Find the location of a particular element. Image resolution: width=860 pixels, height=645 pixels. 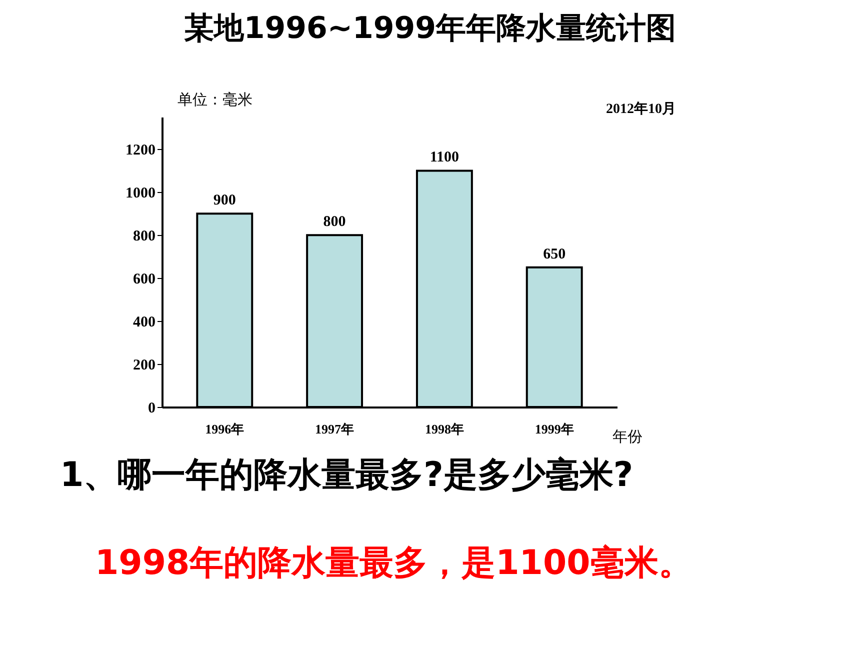

data-label: 1100 is located at coordinates (445, 158).